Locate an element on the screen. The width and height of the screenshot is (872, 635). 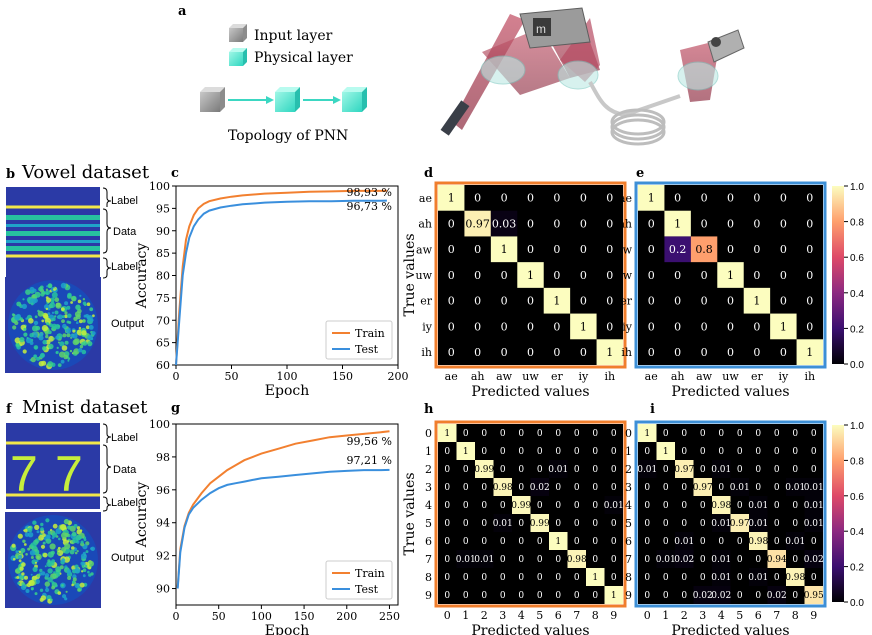
x-tick-label: 200 is located at coordinates (346, 616).